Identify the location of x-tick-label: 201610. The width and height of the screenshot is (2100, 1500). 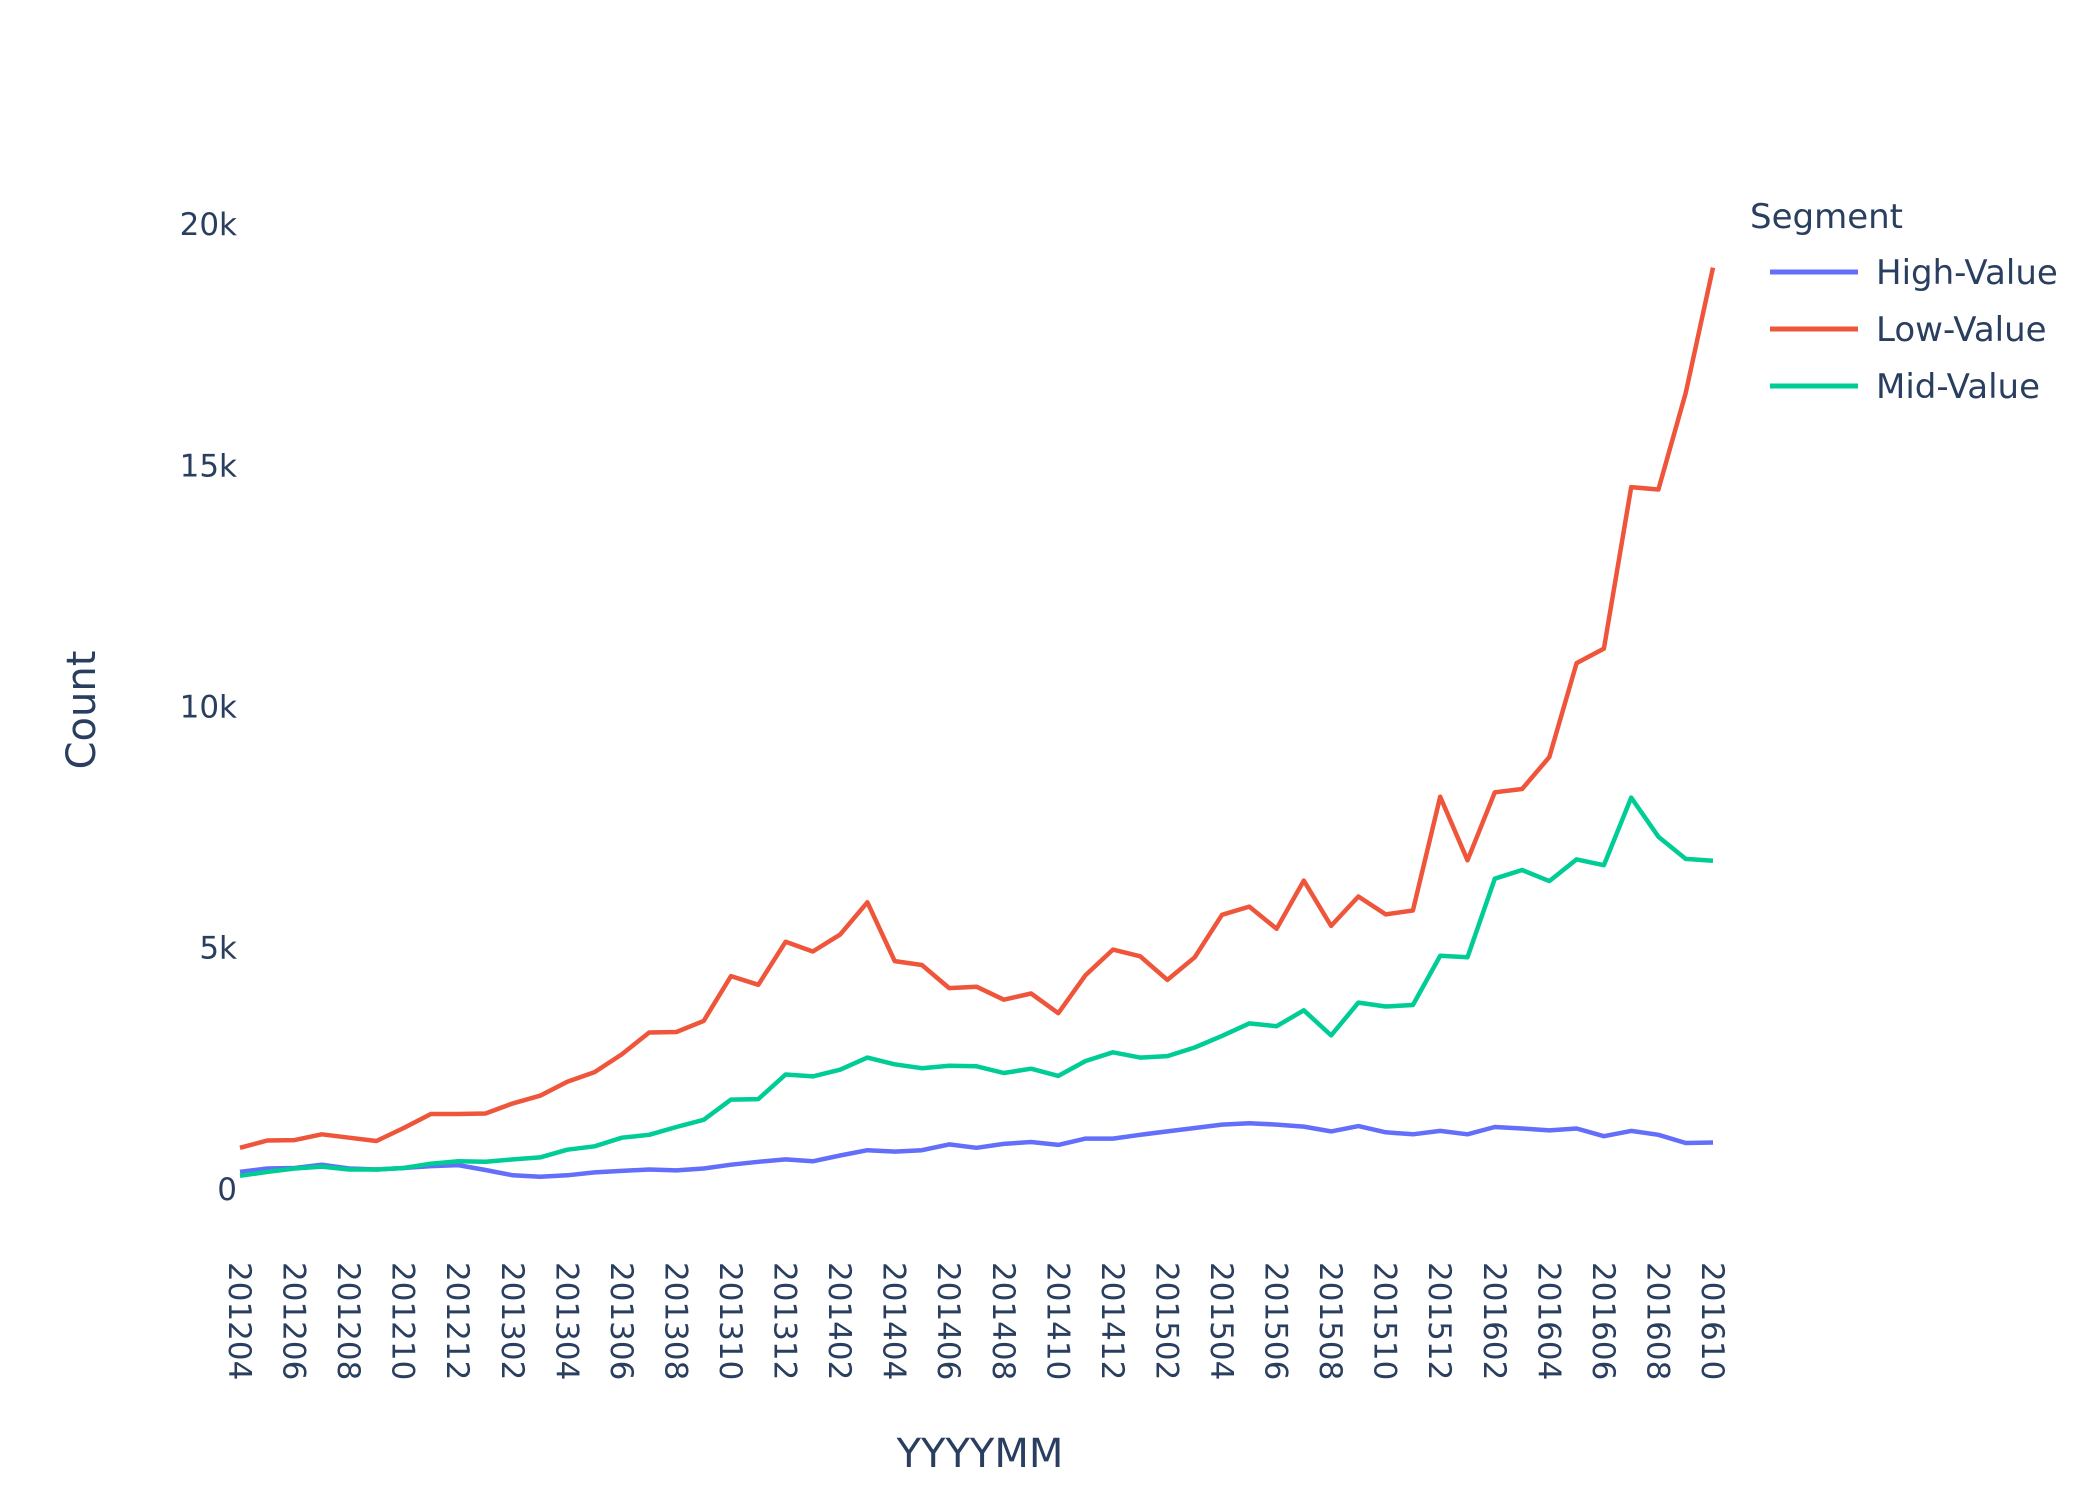
(1712, 1321).